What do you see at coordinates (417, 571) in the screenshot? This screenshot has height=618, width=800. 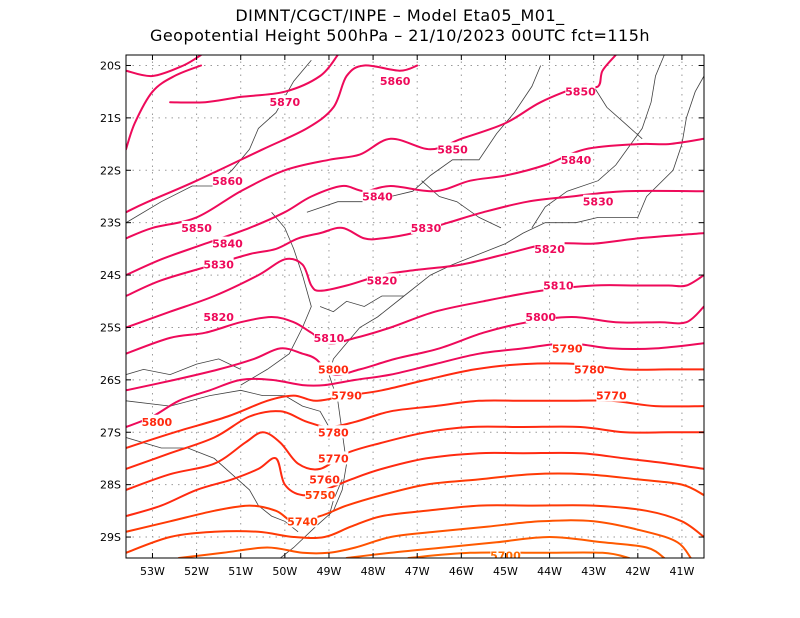 I see `lon-tick-label: 47W` at bounding box center [417, 571].